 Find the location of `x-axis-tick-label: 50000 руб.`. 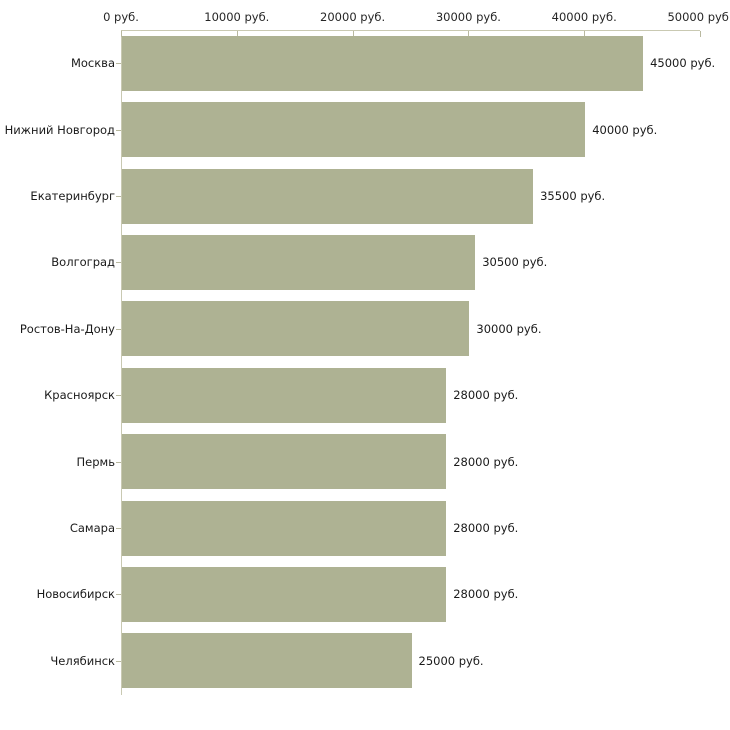

x-axis-tick-label: 50000 руб. is located at coordinates (698, 17).